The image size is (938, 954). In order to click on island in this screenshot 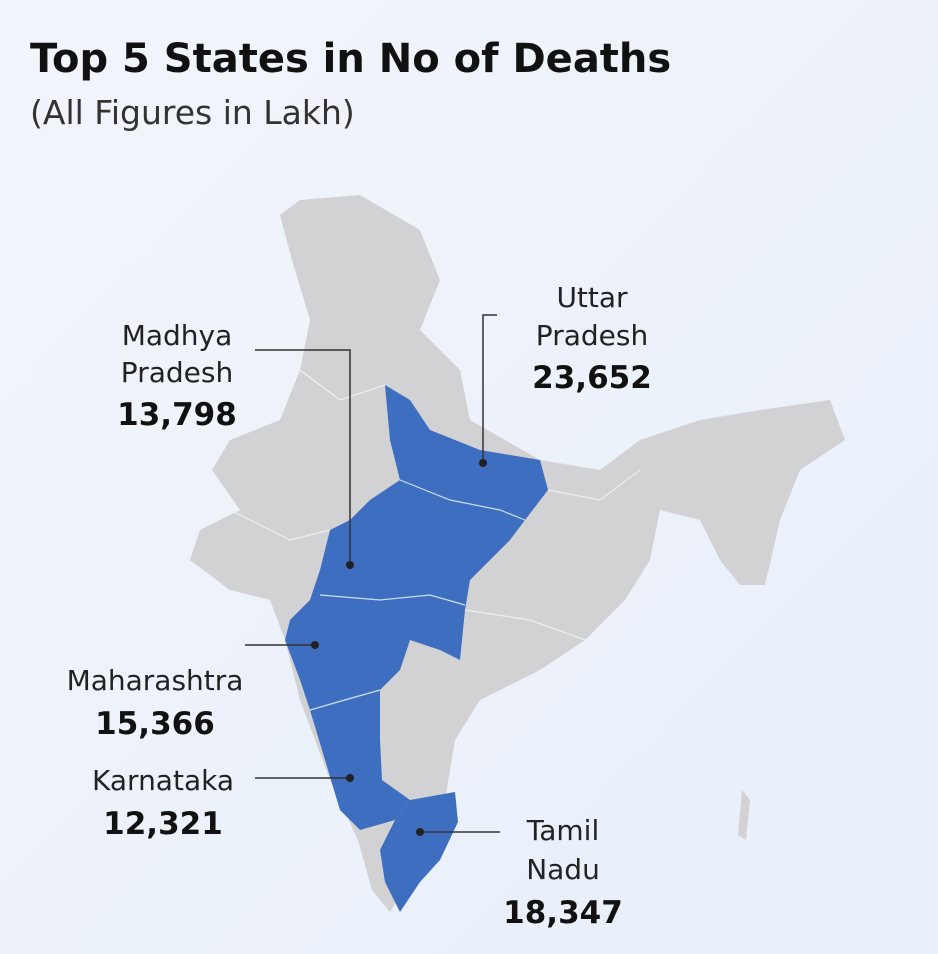, I will do `click(744, 815)`.